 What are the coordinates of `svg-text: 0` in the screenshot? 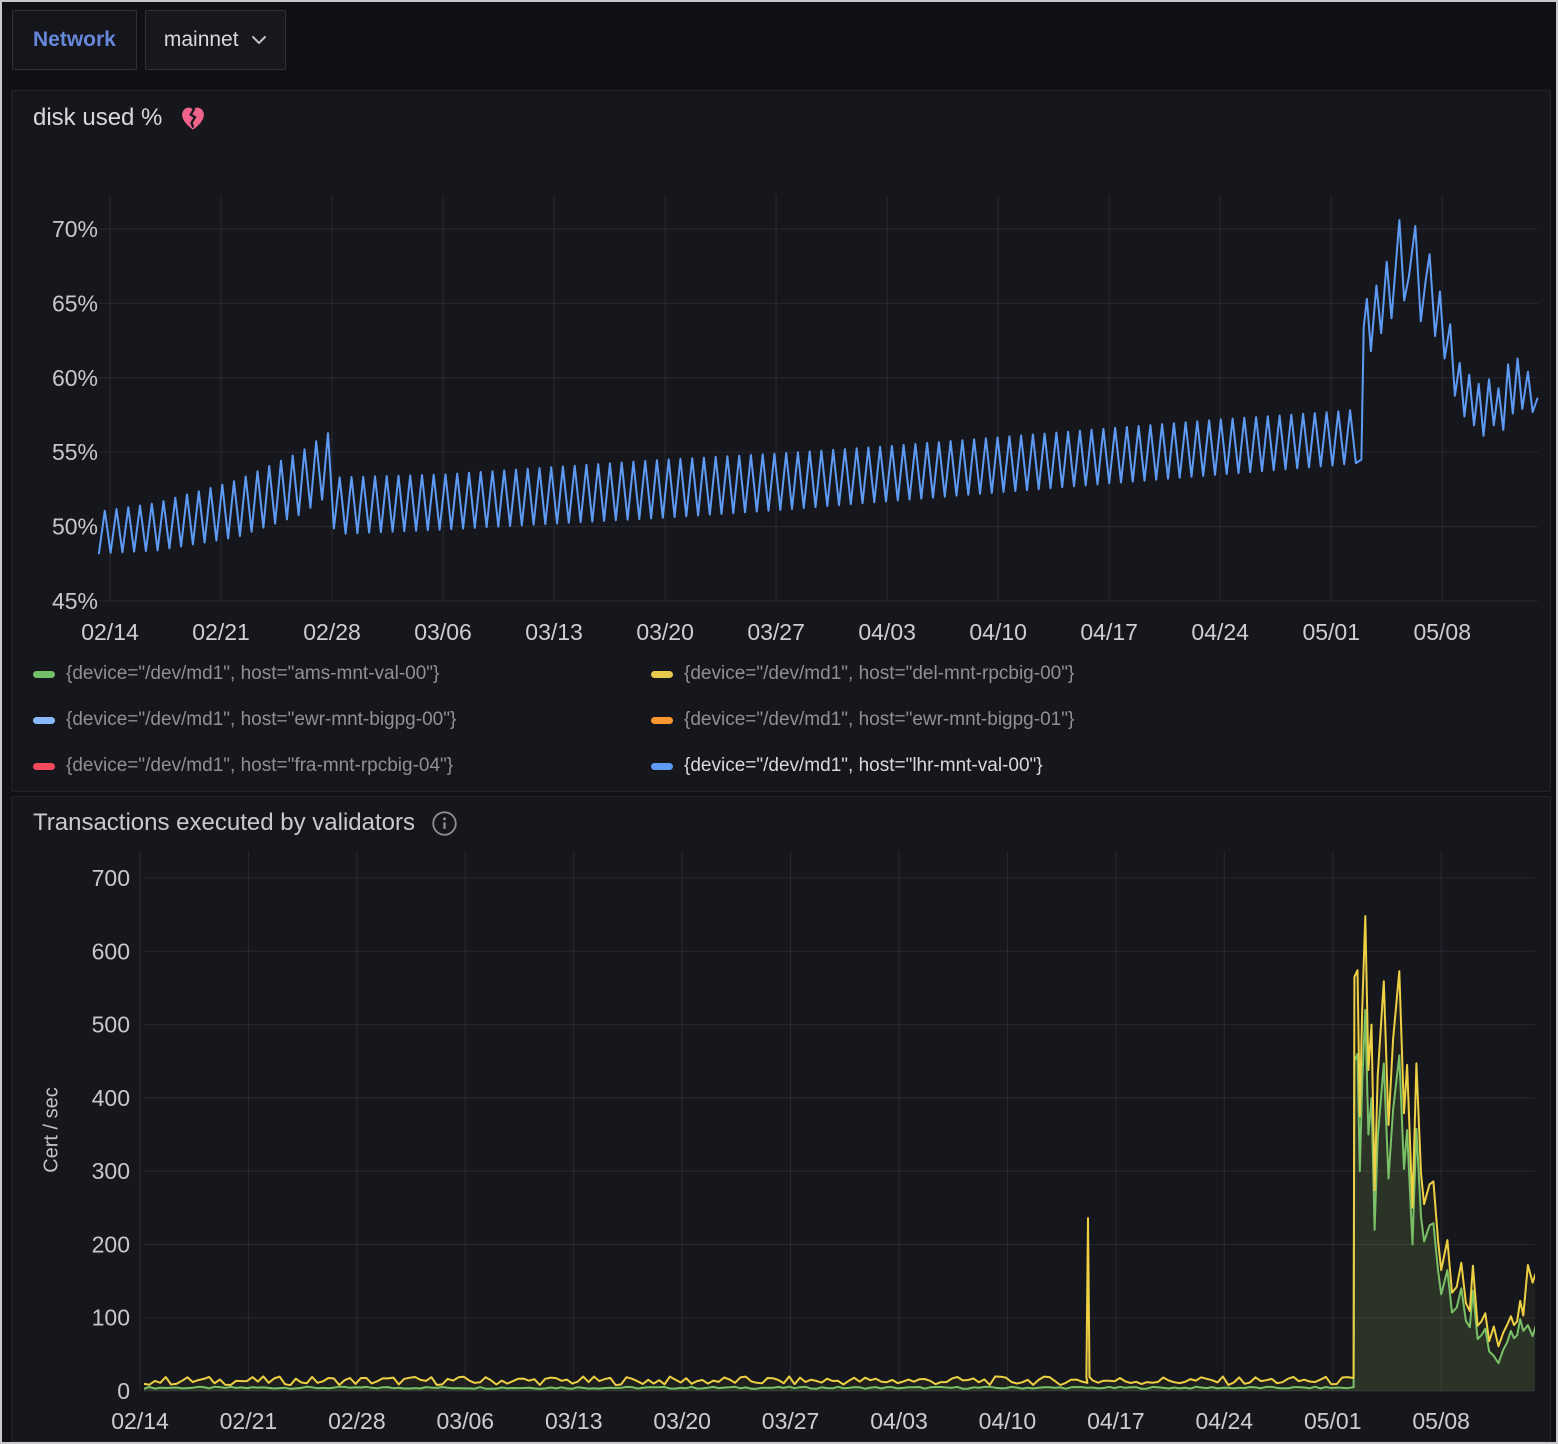 It's located at (123, 1391).